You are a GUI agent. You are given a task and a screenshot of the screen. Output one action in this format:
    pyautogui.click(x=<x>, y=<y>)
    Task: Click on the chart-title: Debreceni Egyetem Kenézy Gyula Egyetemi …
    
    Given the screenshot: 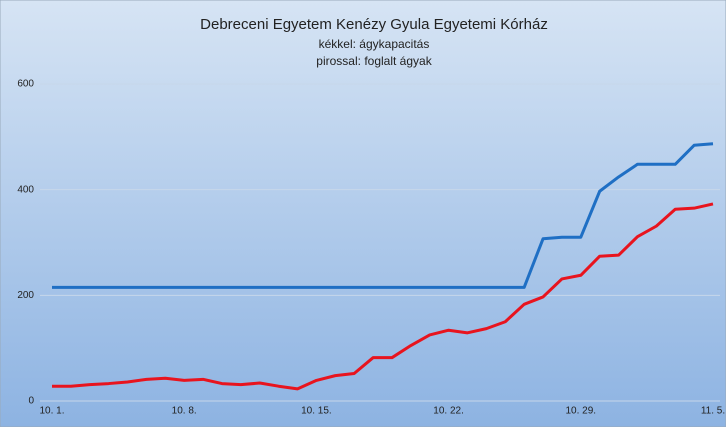 What is the action you would take?
    pyautogui.click(x=374, y=24)
    